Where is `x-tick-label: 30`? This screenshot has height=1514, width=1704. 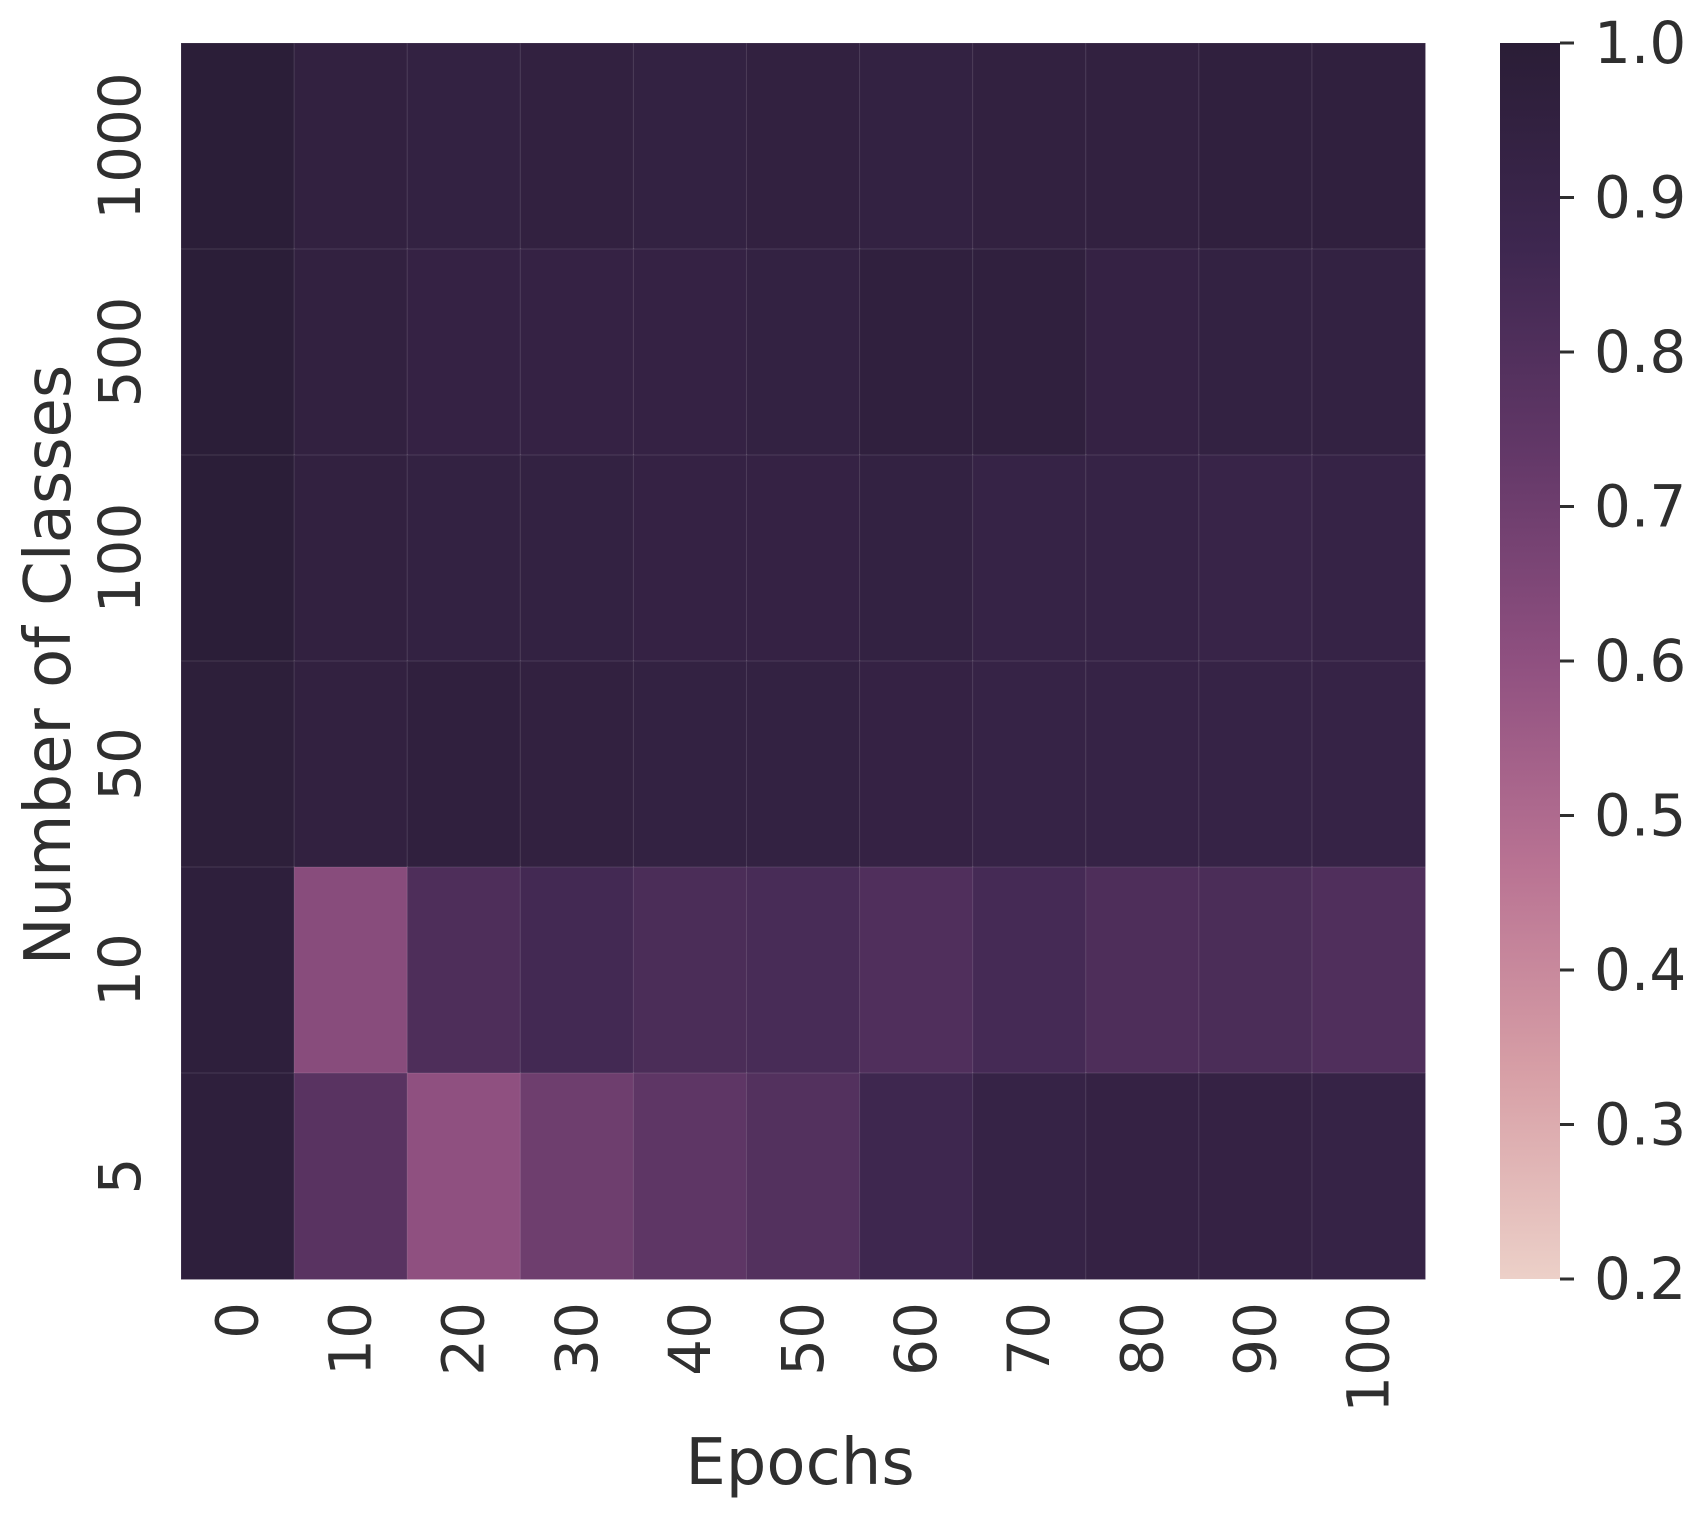
x-tick-label: 30 is located at coordinates (577, 1339).